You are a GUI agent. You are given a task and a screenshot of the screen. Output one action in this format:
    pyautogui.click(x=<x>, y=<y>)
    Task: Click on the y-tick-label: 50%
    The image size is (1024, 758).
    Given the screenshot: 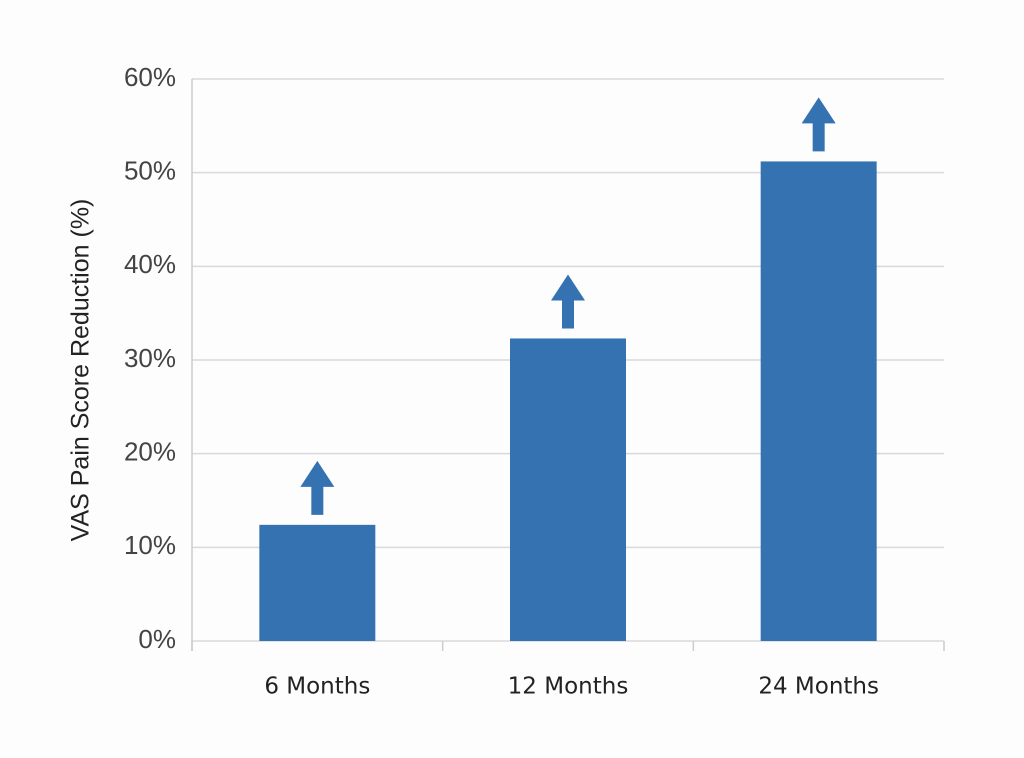 What is the action you would take?
    pyautogui.click(x=150, y=171)
    